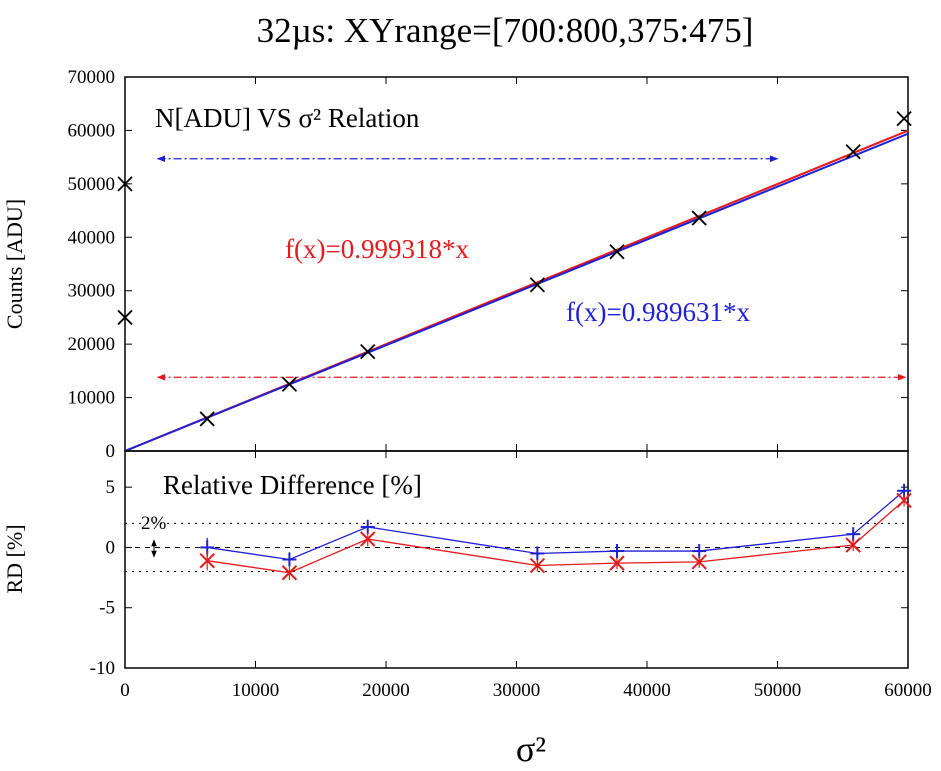 Image resolution: width=941 pixels, height=771 pixels. What do you see at coordinates (125, 690) in the screenshot?
I see `x-tick-label-0: 0` at bounding box center [125, 690].